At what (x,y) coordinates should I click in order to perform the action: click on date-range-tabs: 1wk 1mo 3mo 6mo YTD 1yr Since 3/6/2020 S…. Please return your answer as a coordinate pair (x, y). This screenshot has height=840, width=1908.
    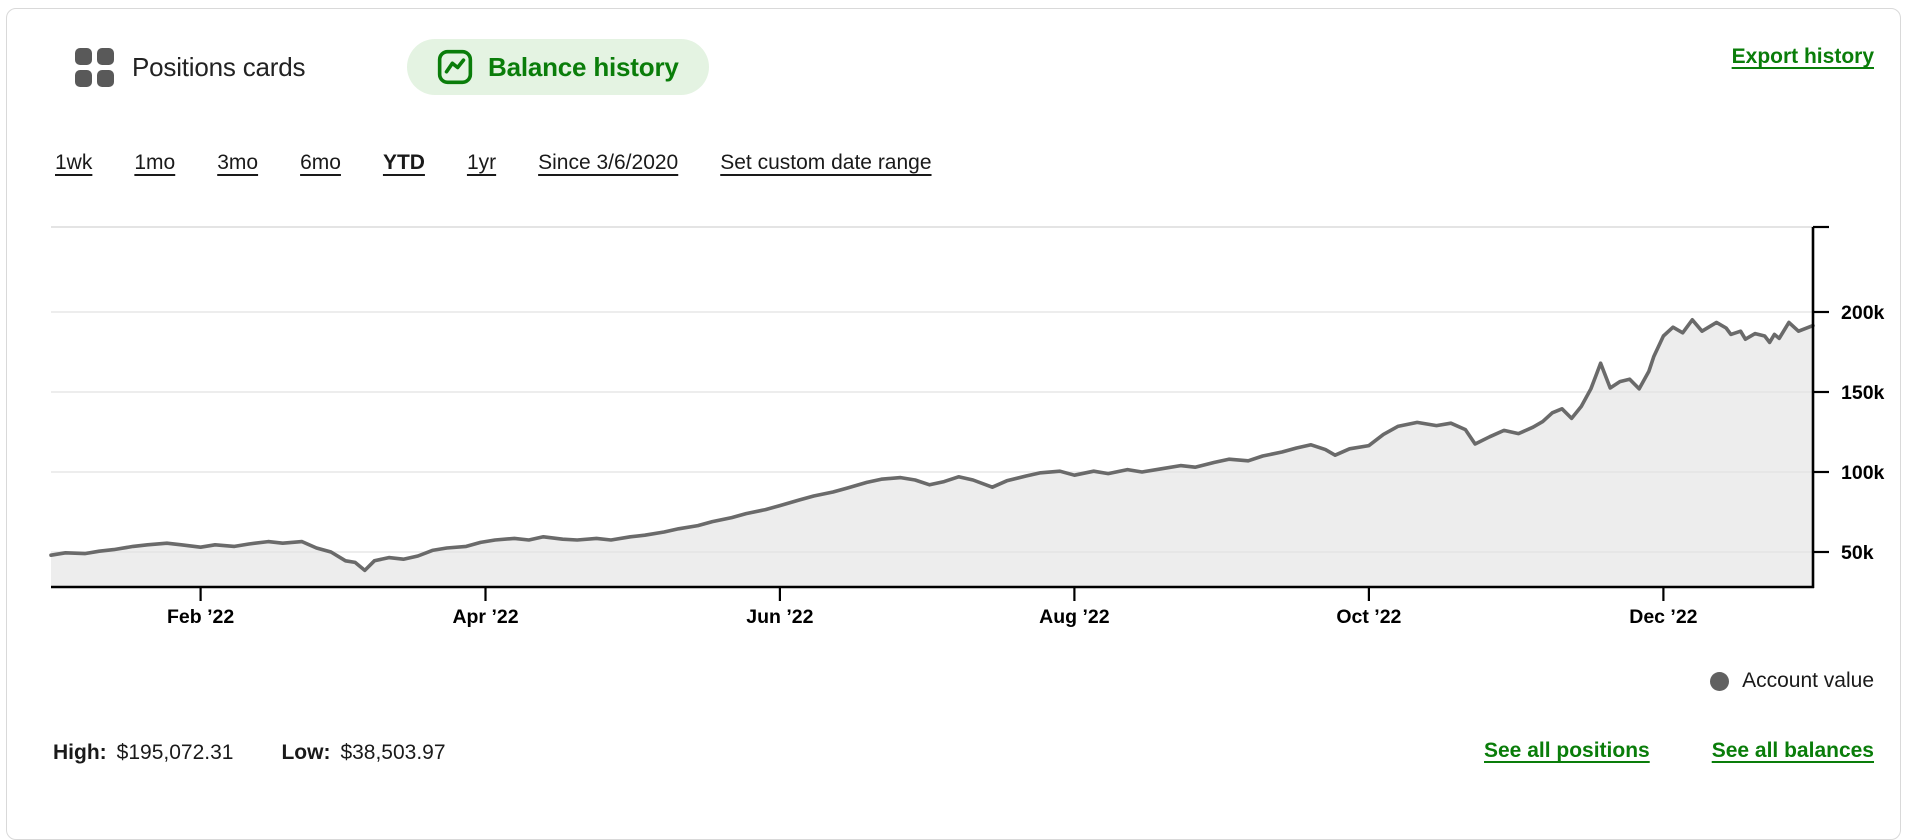
    Looking at the image, I should click on (493, 163).